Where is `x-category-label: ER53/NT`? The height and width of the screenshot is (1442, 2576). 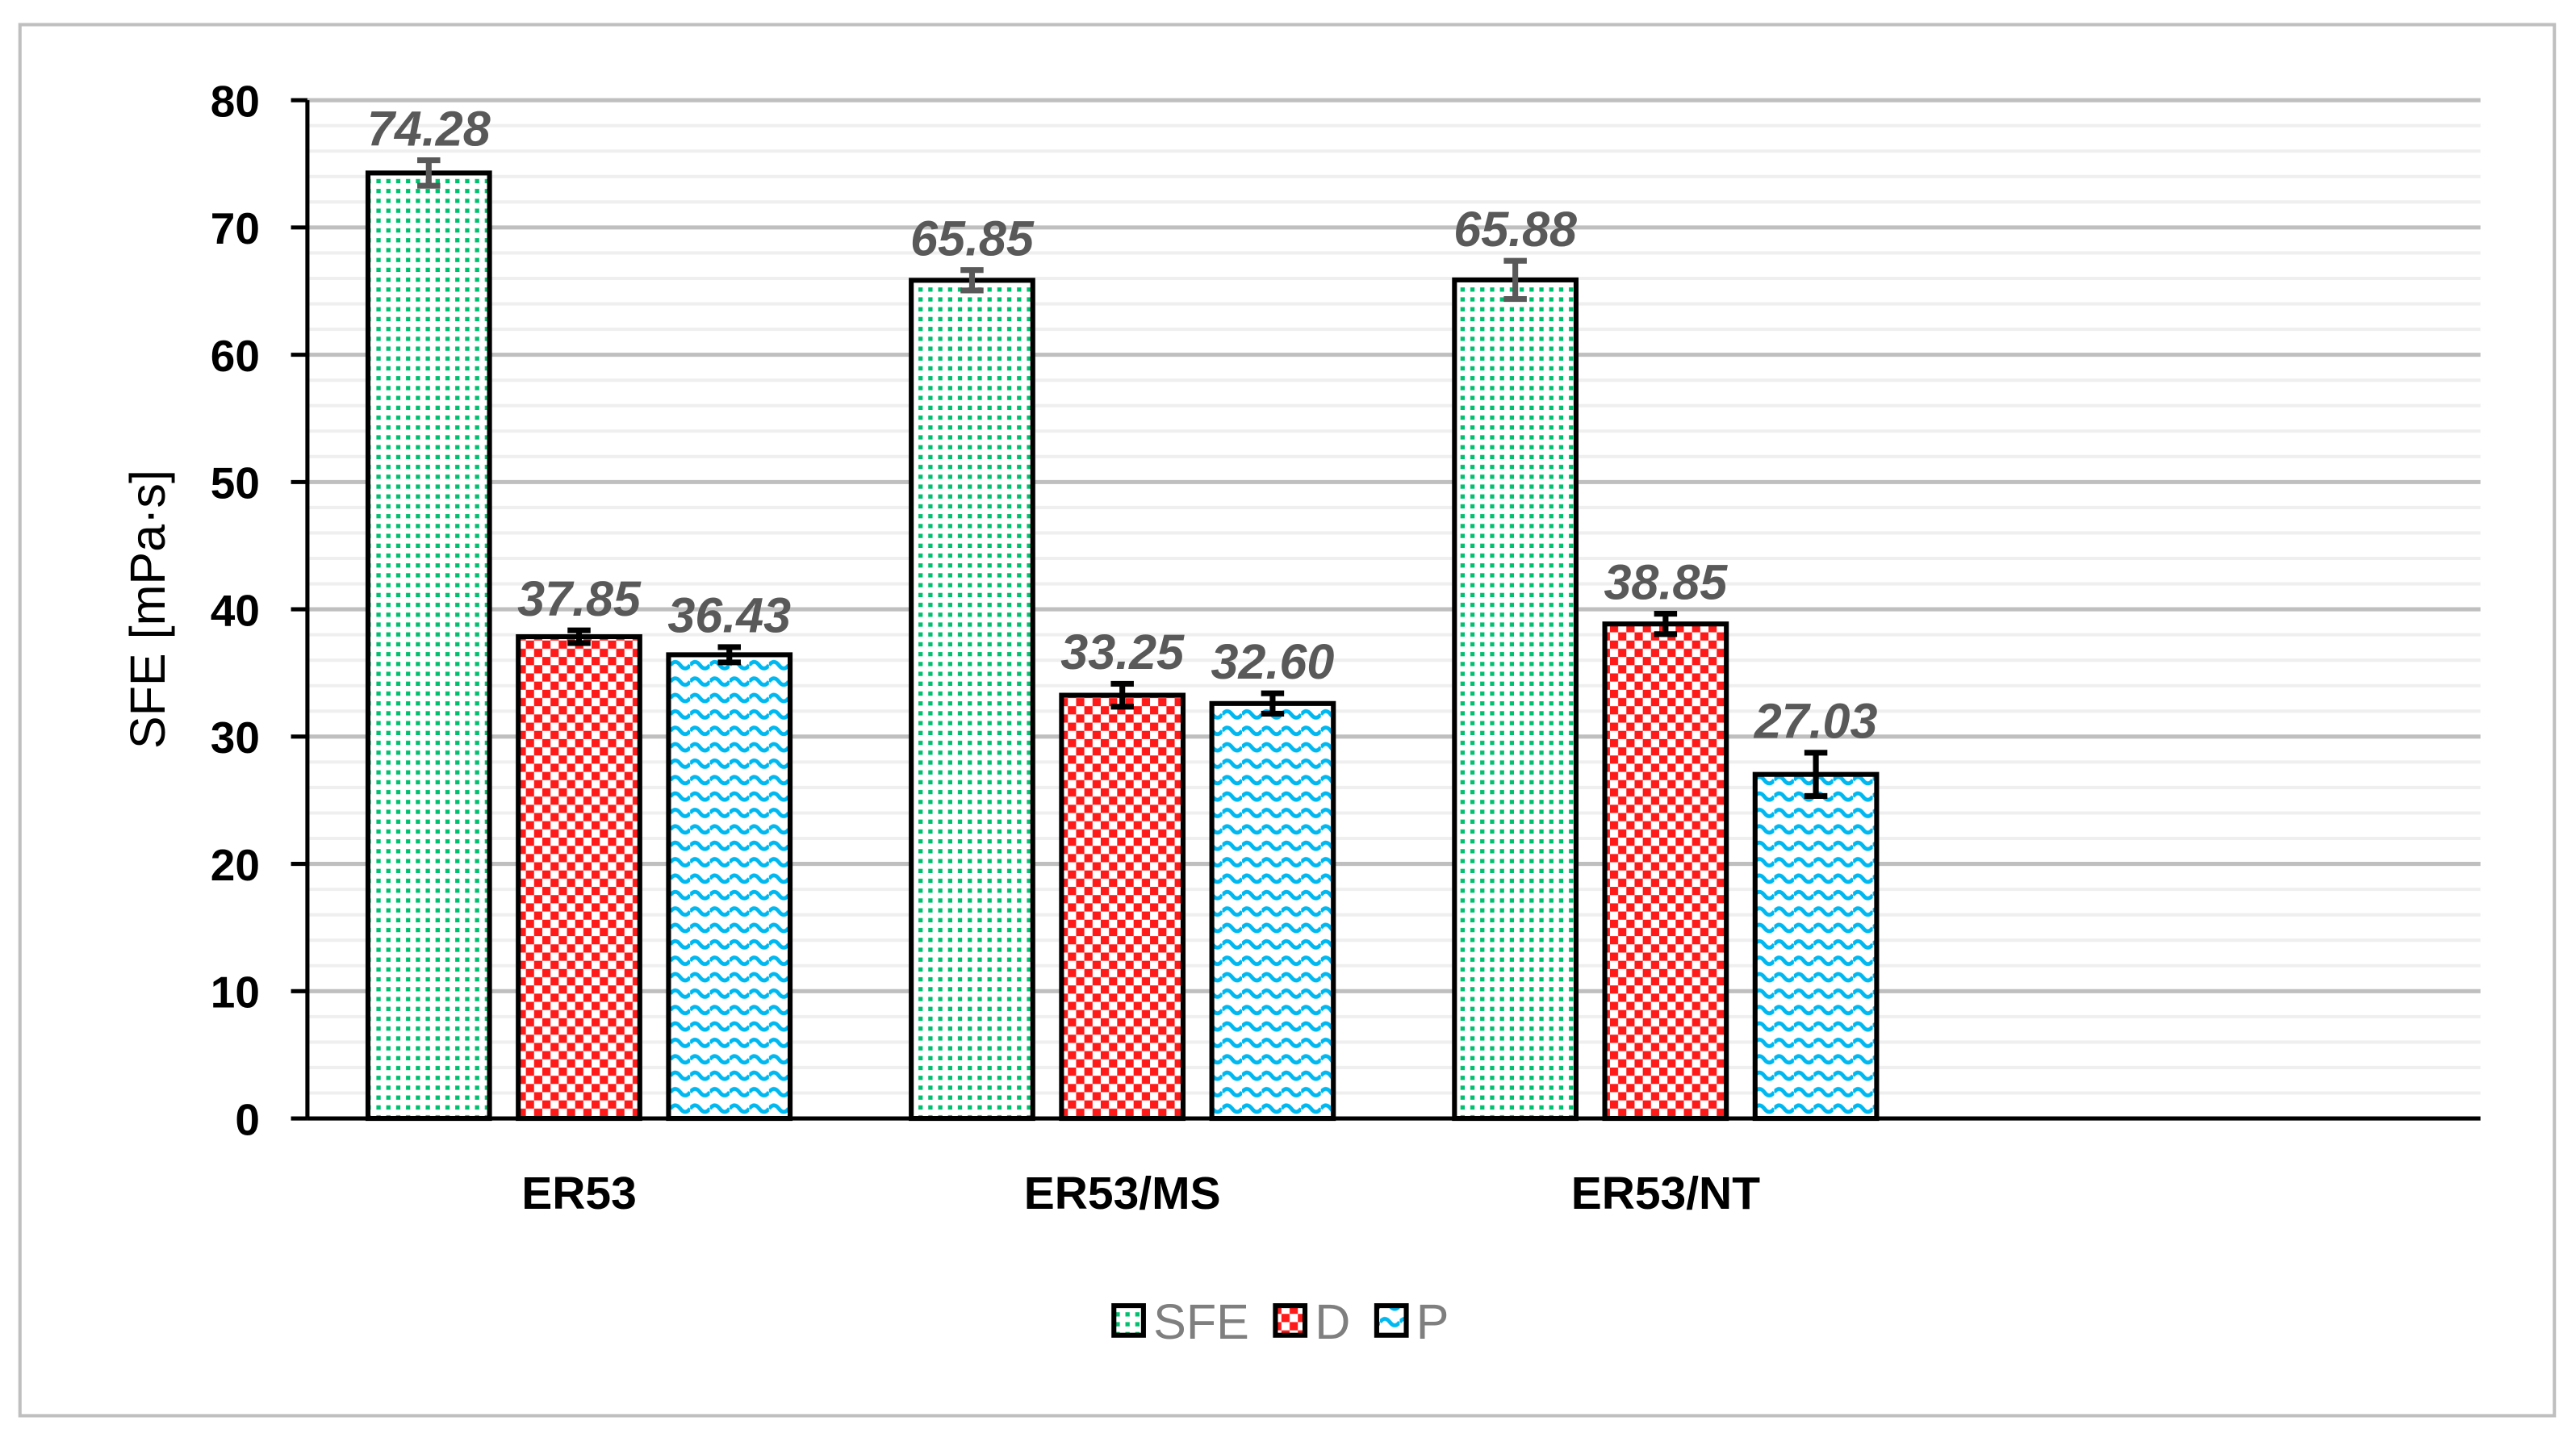 x-category-label: ER53/NT is located at coordinates (1665, 1193).